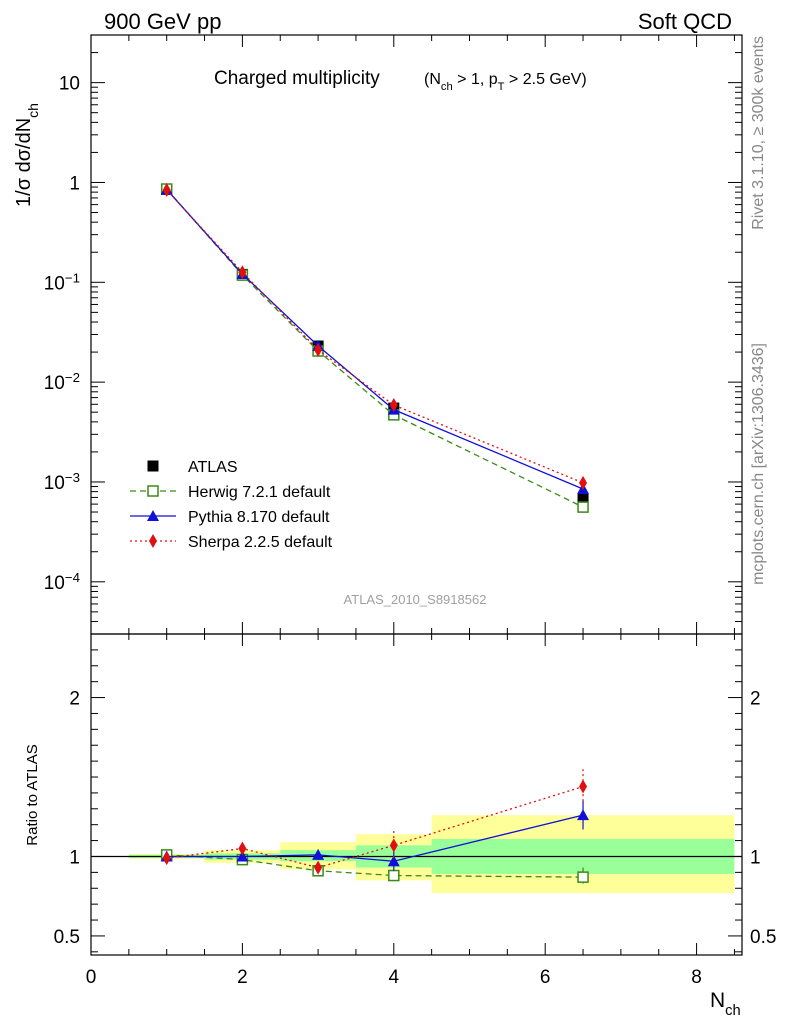 This screenshot has width=786, height=1024. What do you see at coordinates (259, 517) in the screenshot?
I see `legend-label-pythia-8-170-default: Pythia 8.170 default` at bounding box center [259, 517].